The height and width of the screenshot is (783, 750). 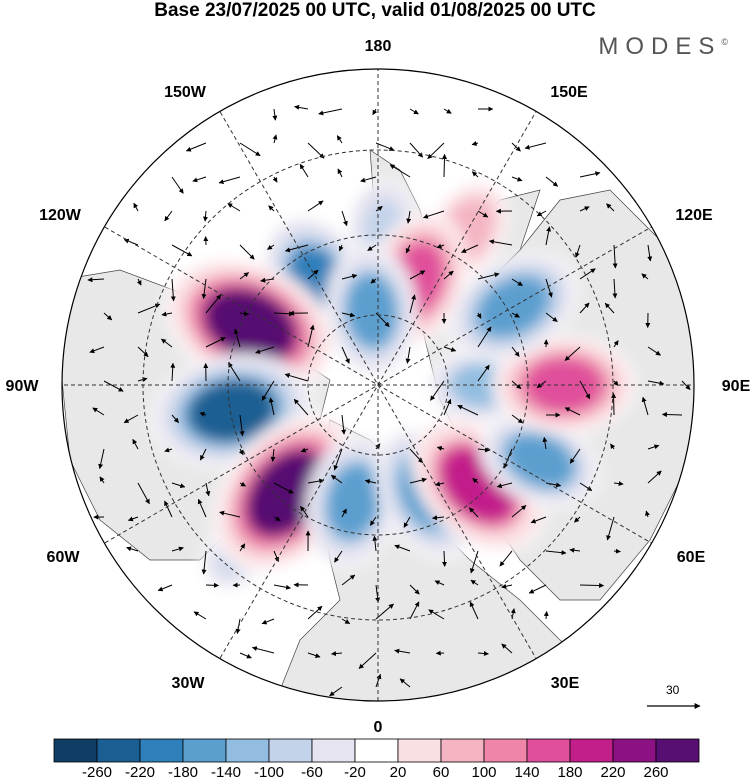 What do you see at coordinates (185, 92) in the screenshot?
I see `lon-label-150w: 150W` at bounding box center [185, 92].